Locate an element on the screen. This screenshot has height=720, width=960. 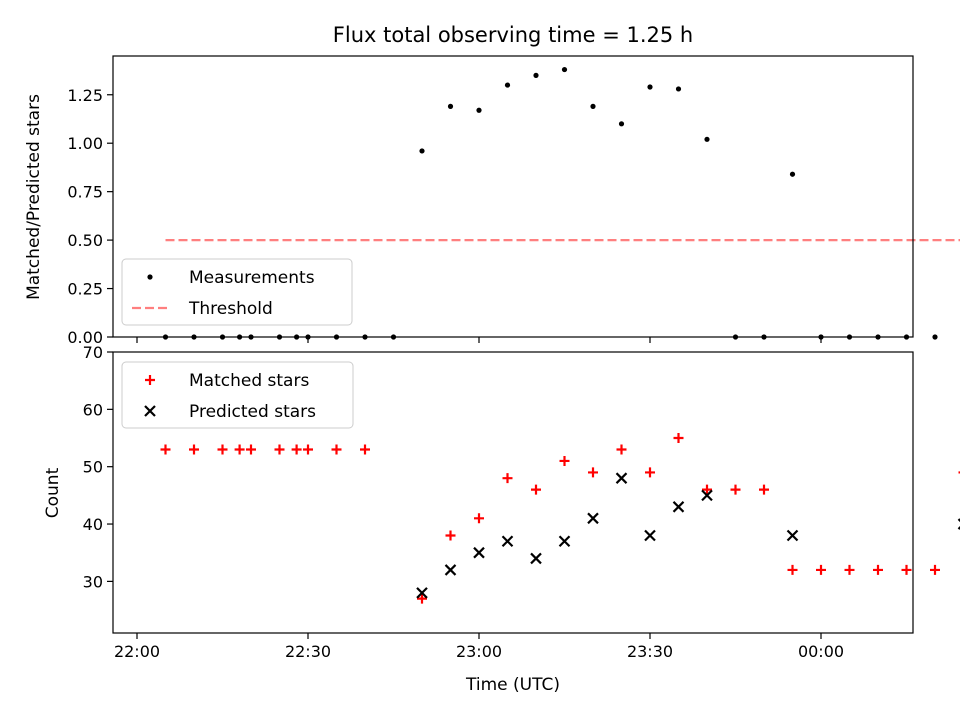
y-tick-label: 0.00 is located at coordinates (85, 337).